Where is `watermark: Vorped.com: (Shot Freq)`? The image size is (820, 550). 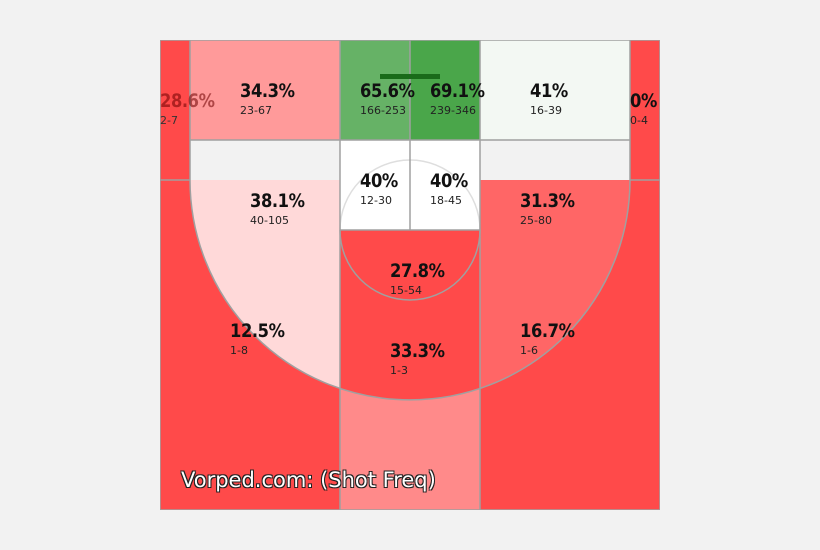 watermark: Vorped.com: (Shot Freq) is located at coordinates (308, 480).